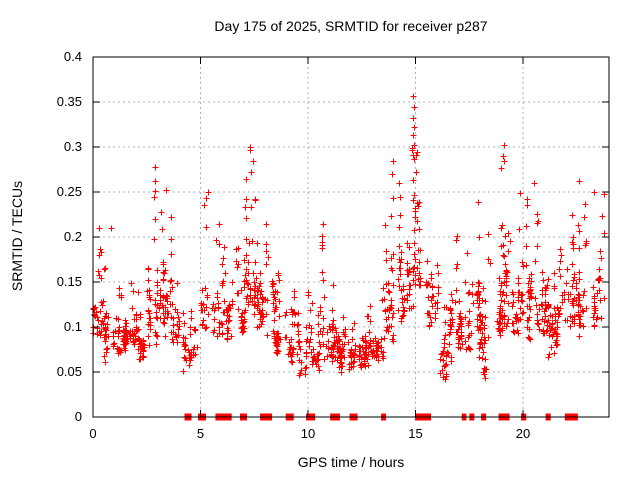  I want to click on x-axis-label: GPS time / hours, so click(351, 462).